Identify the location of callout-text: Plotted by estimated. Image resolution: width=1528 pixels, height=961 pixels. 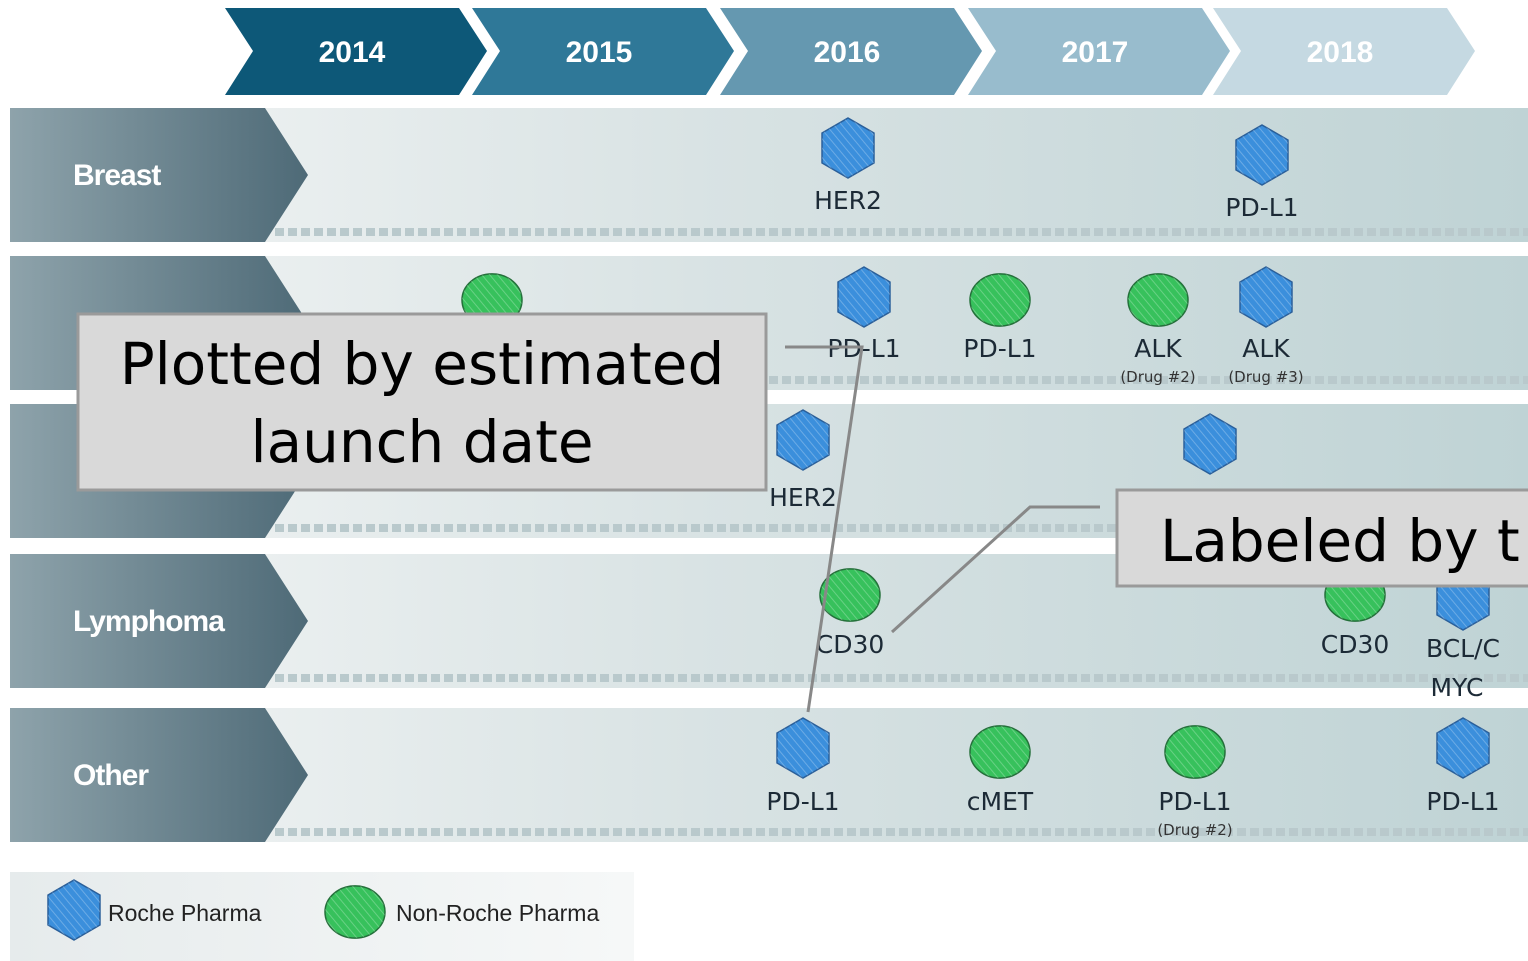
(422, 364).